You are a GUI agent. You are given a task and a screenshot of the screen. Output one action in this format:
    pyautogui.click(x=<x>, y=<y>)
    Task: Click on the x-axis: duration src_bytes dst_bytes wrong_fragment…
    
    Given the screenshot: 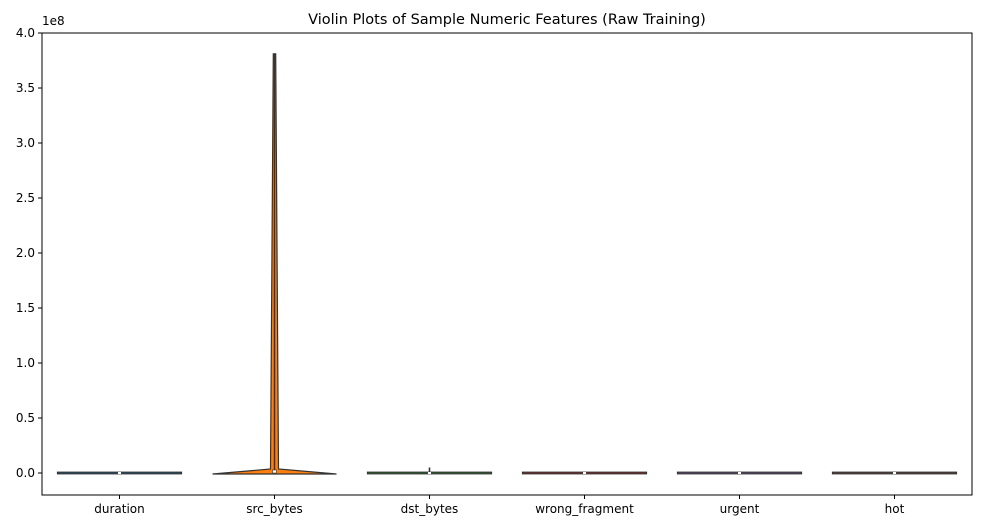 What is the action you would take?
    pyautogui.click(x=499, y=505)
    